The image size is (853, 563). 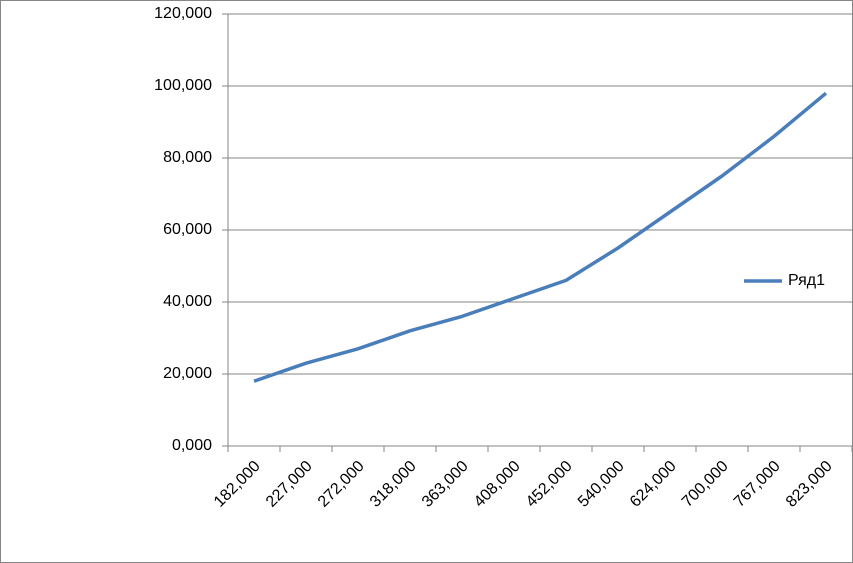 I want to click on y-tick-label: 60,000, so click(x=187, y=229).